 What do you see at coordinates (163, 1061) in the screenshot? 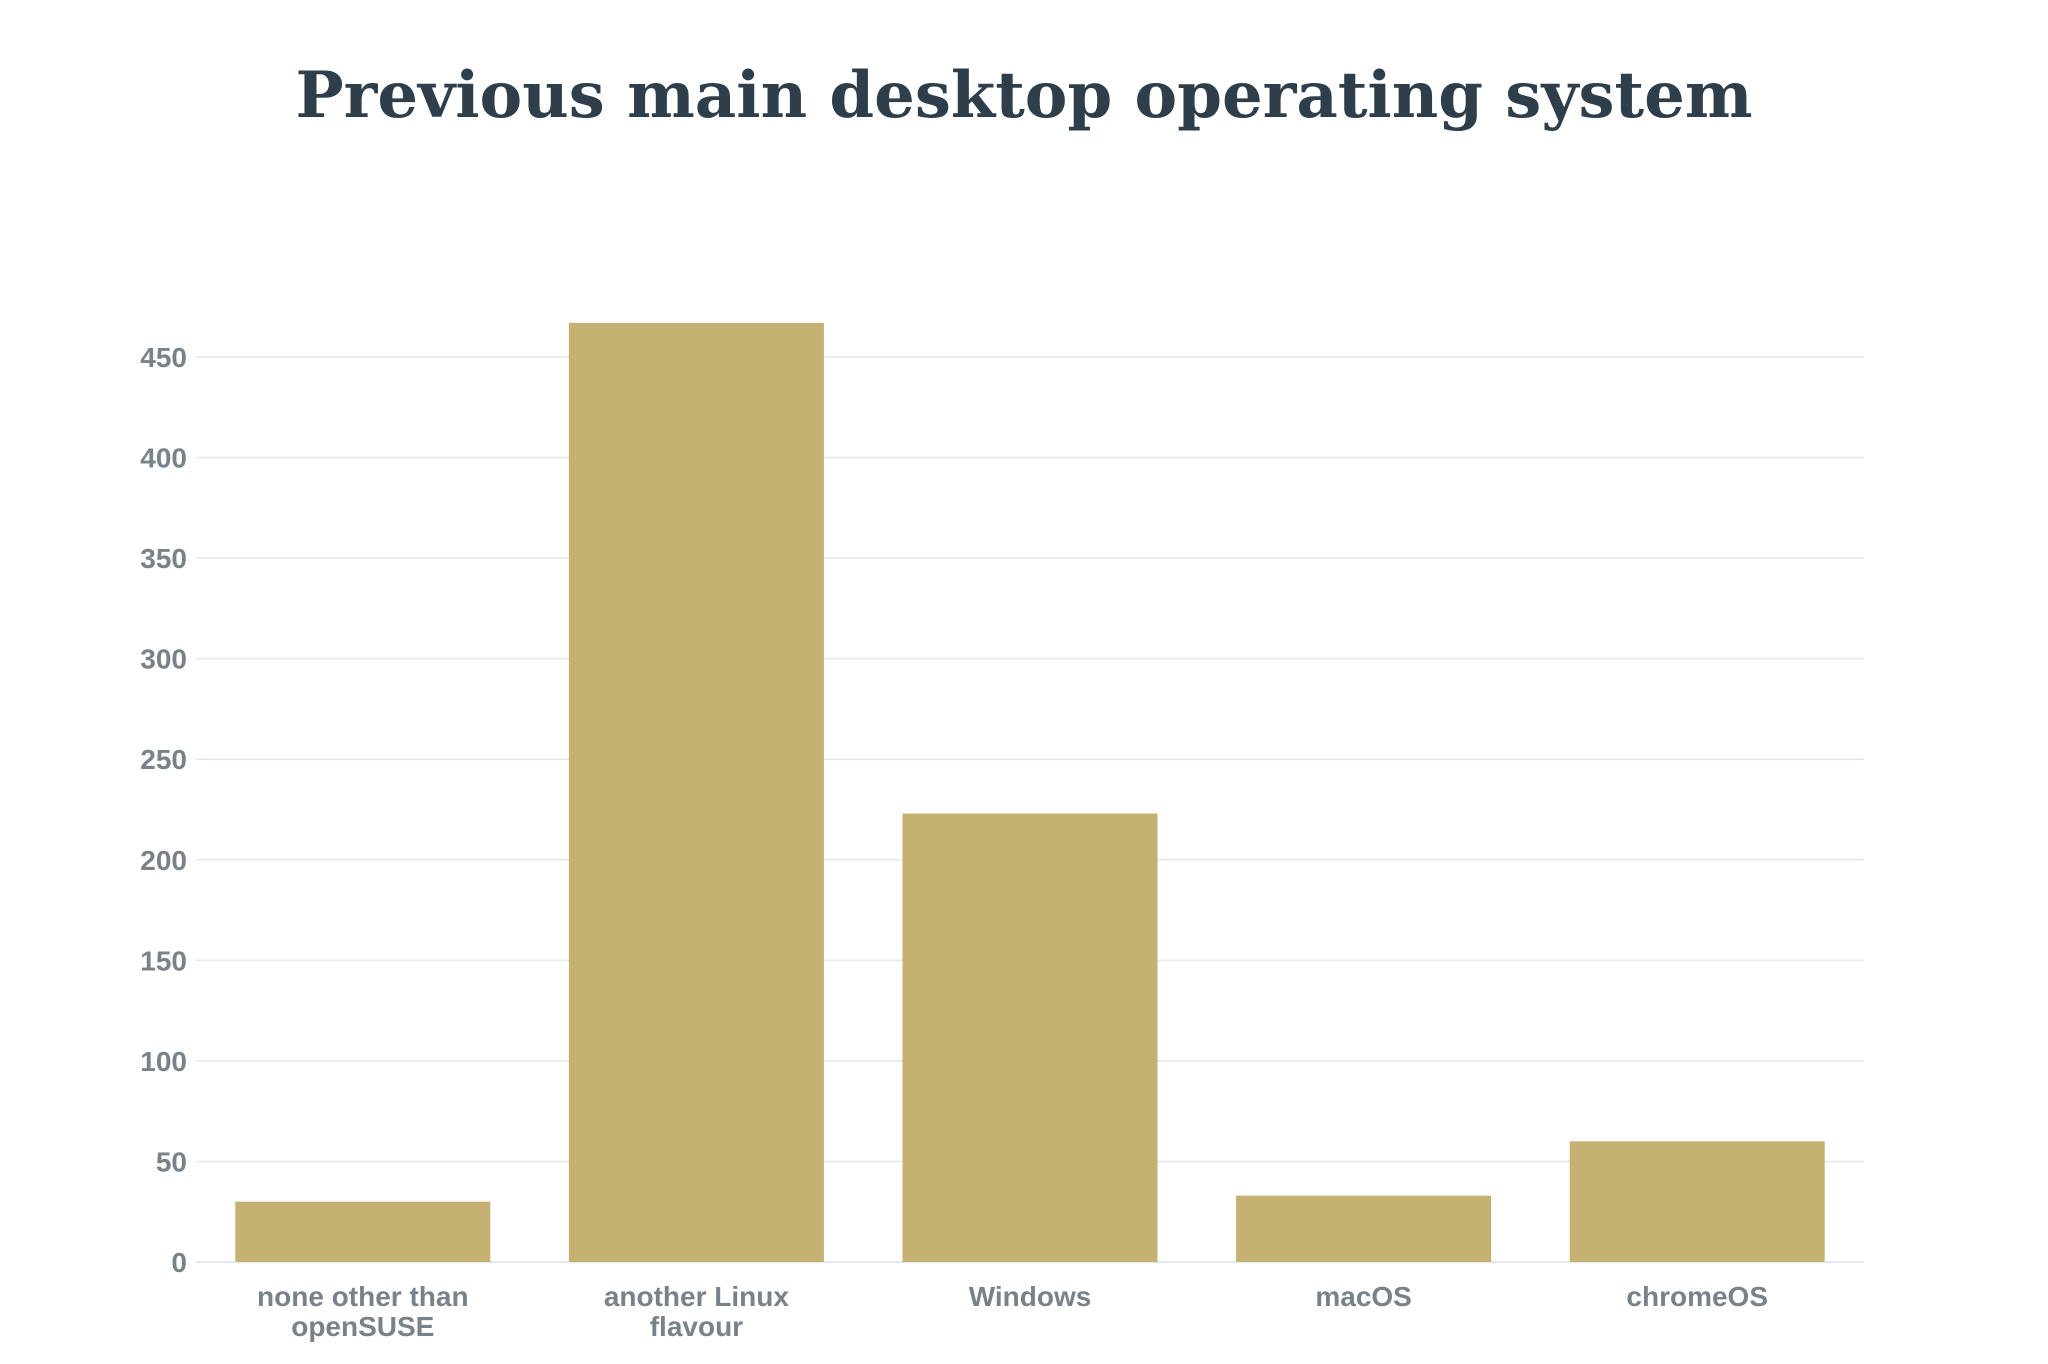
I see `y-tick-label: 100` at bounding box center [163, 1061].